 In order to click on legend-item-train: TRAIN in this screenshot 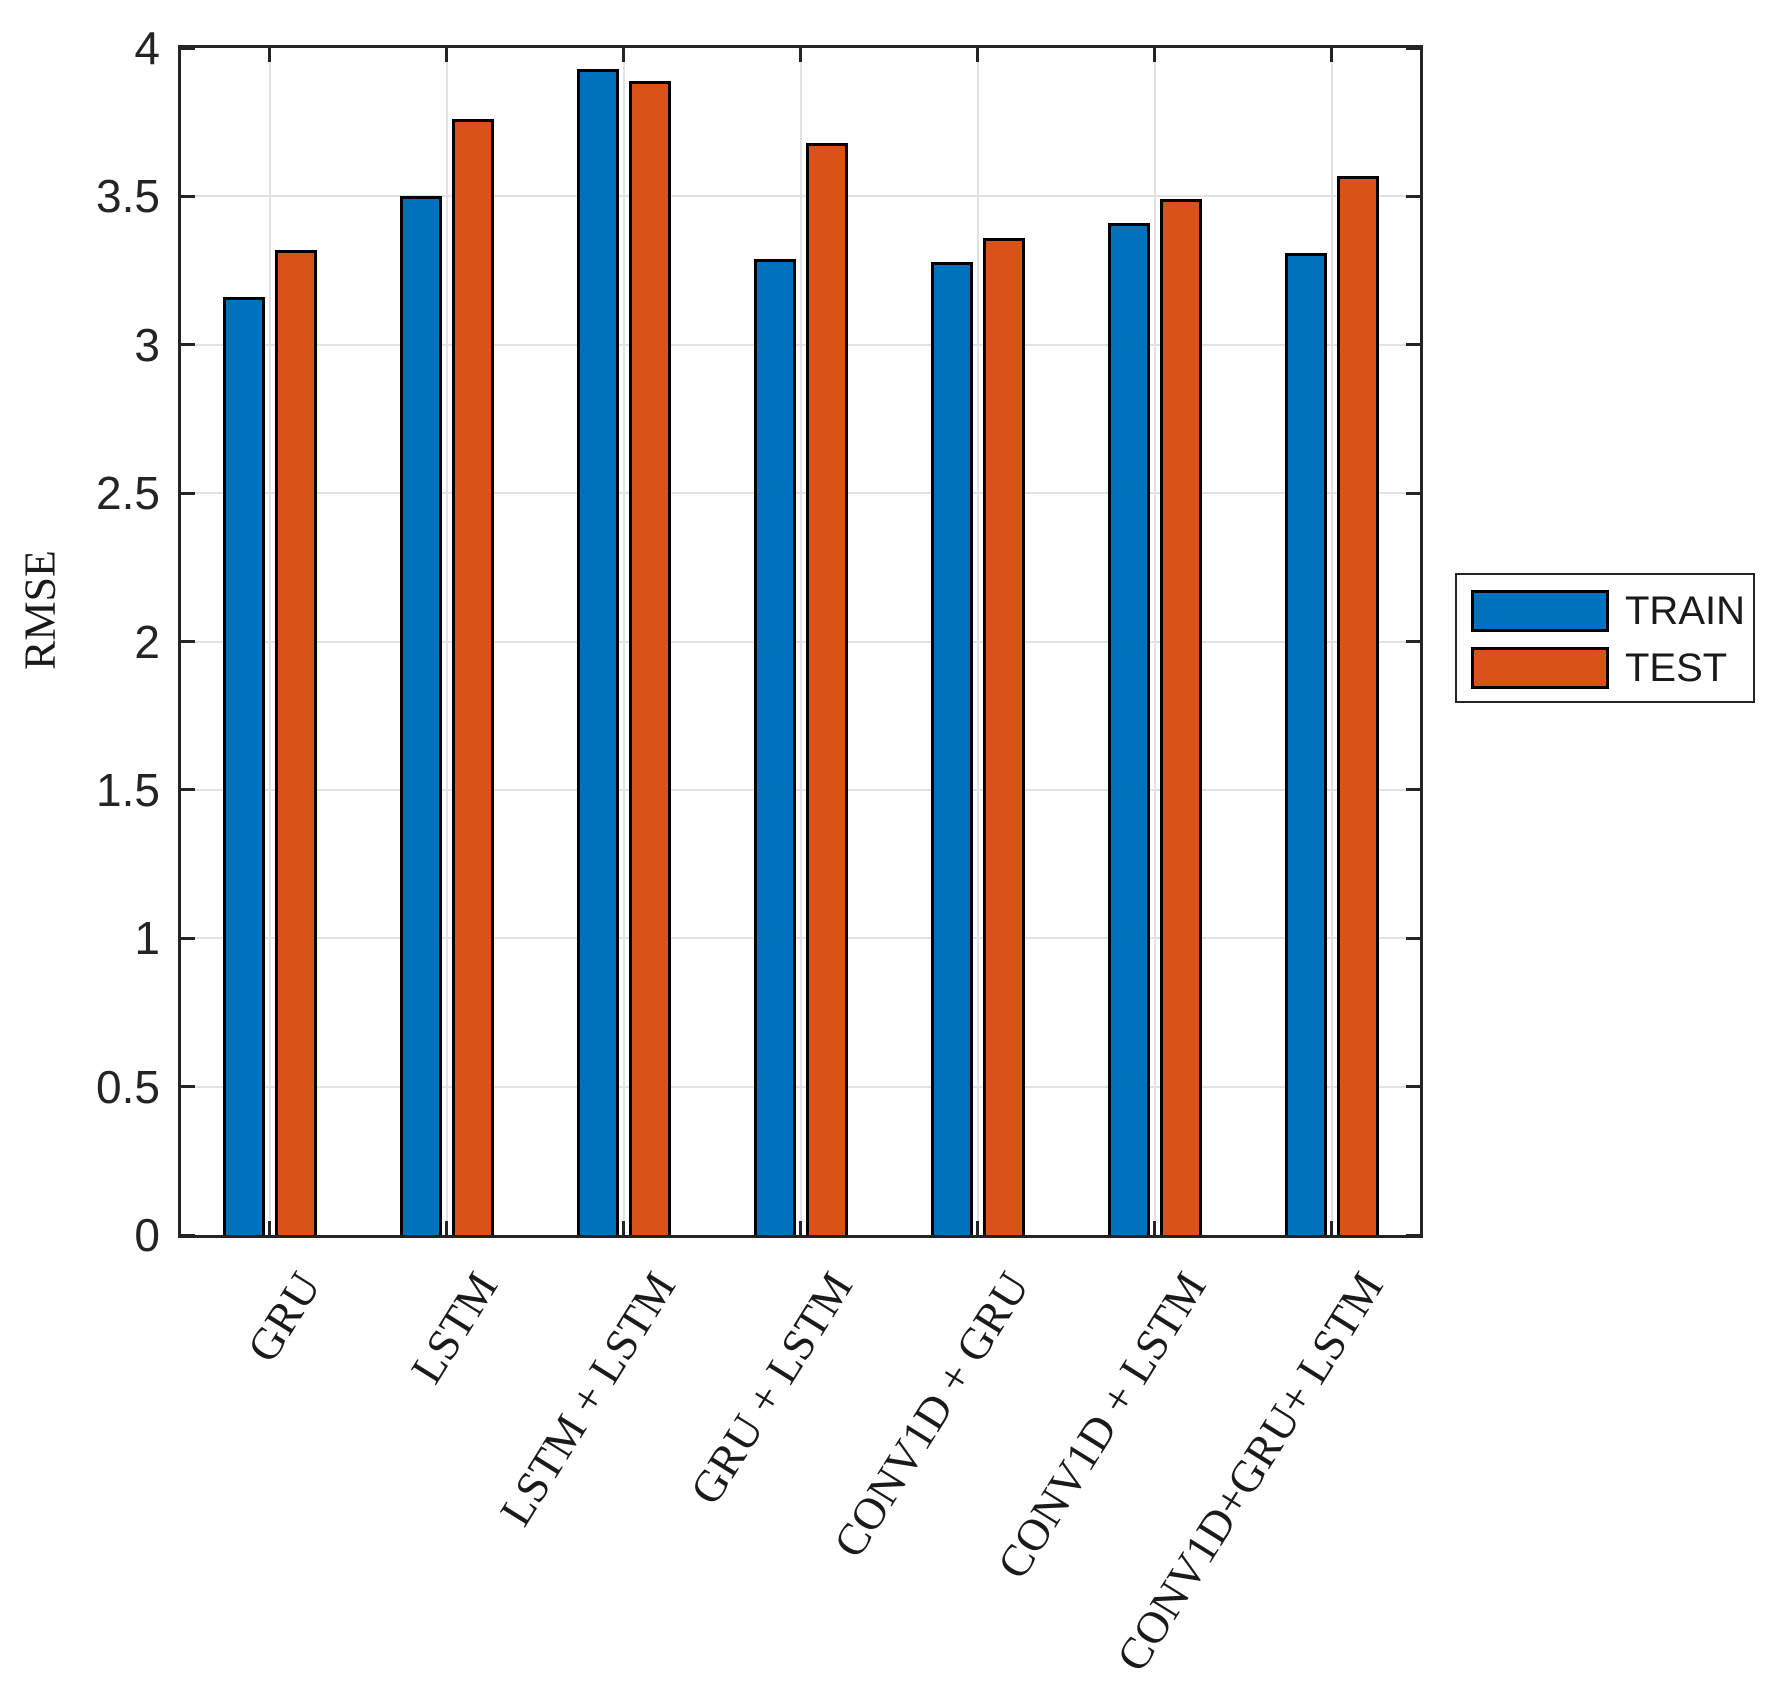, I will do `click(1608, 610)`.